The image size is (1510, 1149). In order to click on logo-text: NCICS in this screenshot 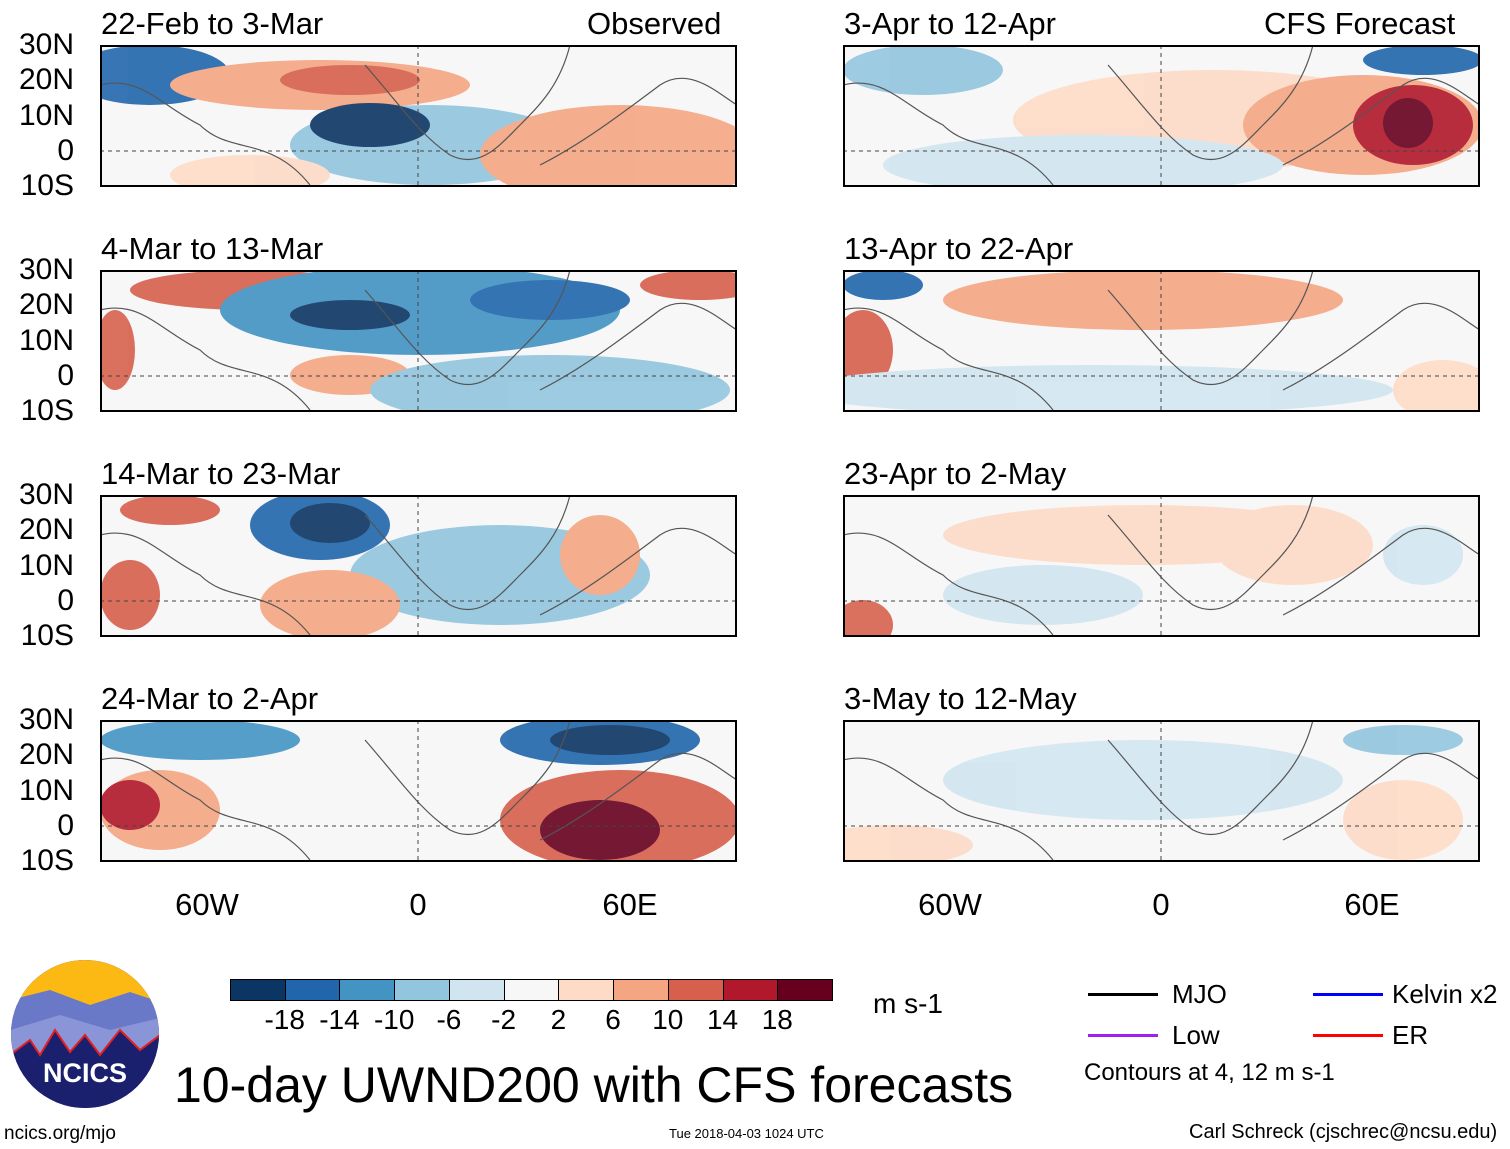, I will do `click(85, 1073)`.